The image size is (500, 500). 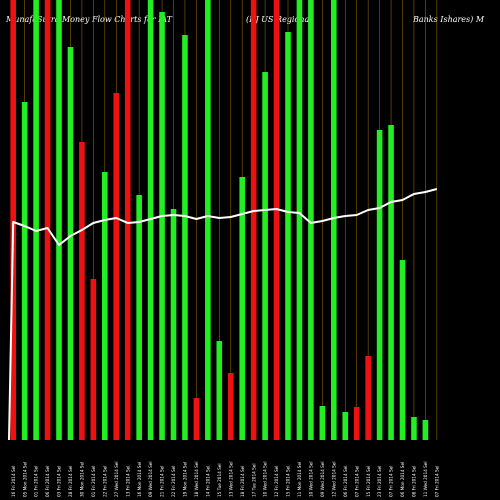 What do you see at coordinates (333, 479) in the screenshot?
I see `x-tick-label: 12 Wed 2014 Sel` at bounding box center [333, 479].